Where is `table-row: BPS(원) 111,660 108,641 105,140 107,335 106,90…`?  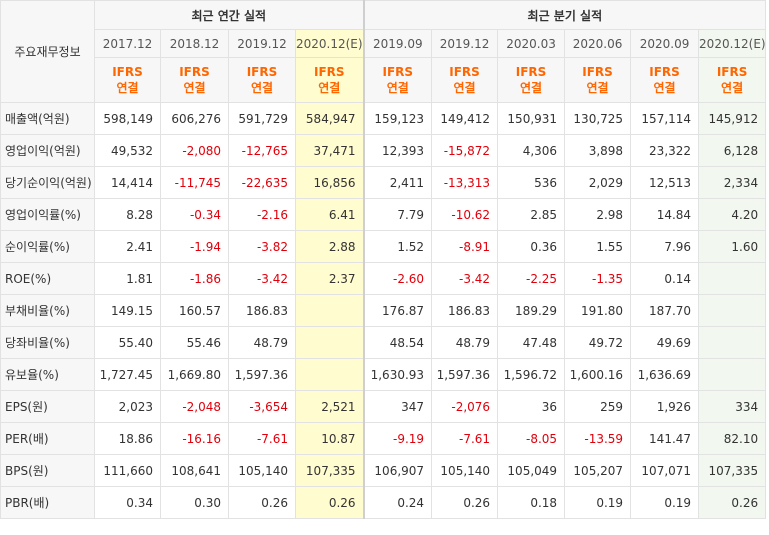
table-row: BPS(원) 111,660 108,641 105,140 107,335 106,90… is located at coordinates (383, 470).